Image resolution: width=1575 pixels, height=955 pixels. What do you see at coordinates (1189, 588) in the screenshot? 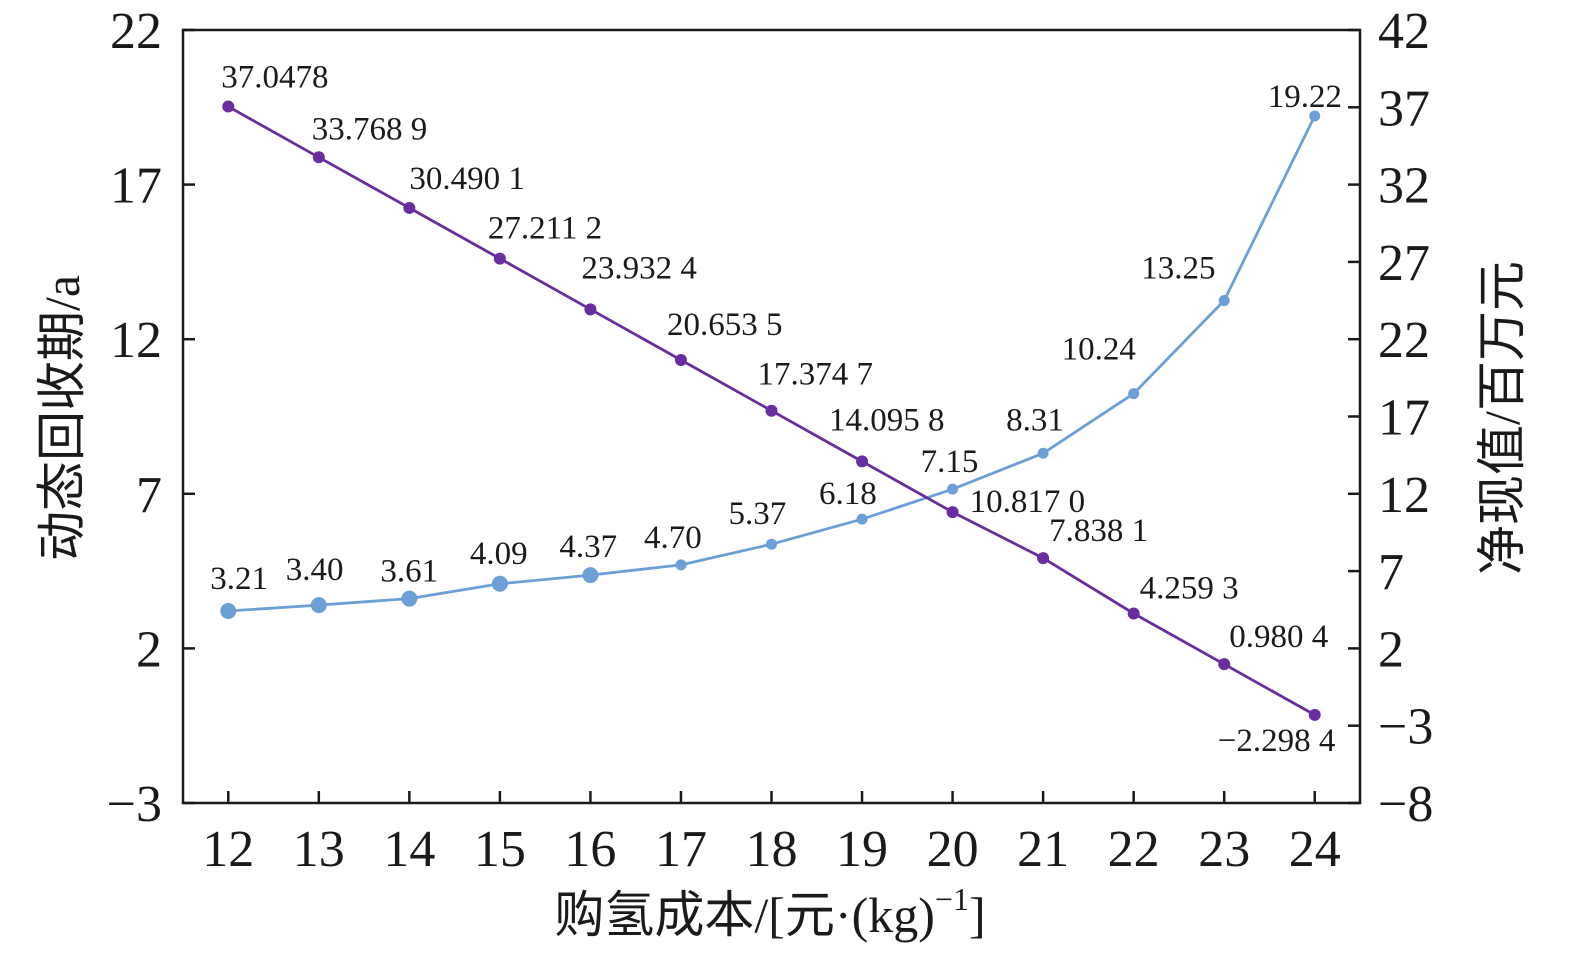
I see `npv-series-data-label: 4.259 3` at bounding box center [1189, 588].